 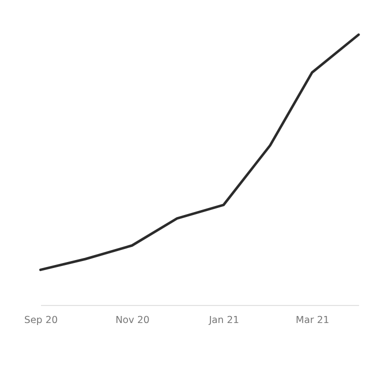 I want to click on x-tick-label: Sep 20, so click(x=41, y=320).